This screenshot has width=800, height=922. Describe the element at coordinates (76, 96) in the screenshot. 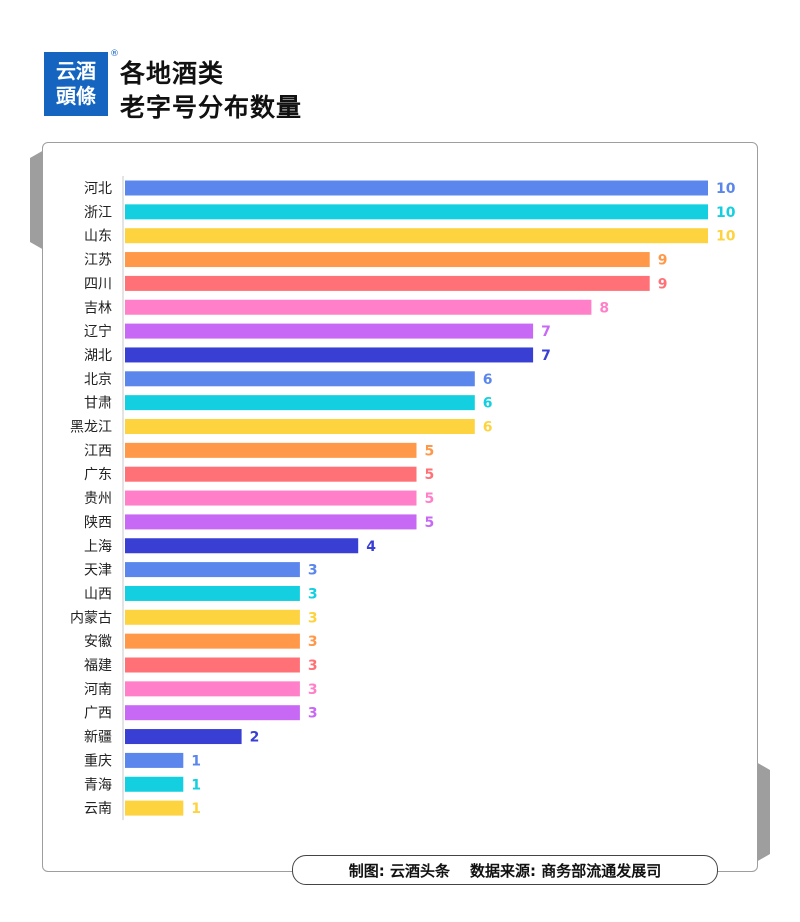

I see `logo-text-bottom: 頭條` at that location.